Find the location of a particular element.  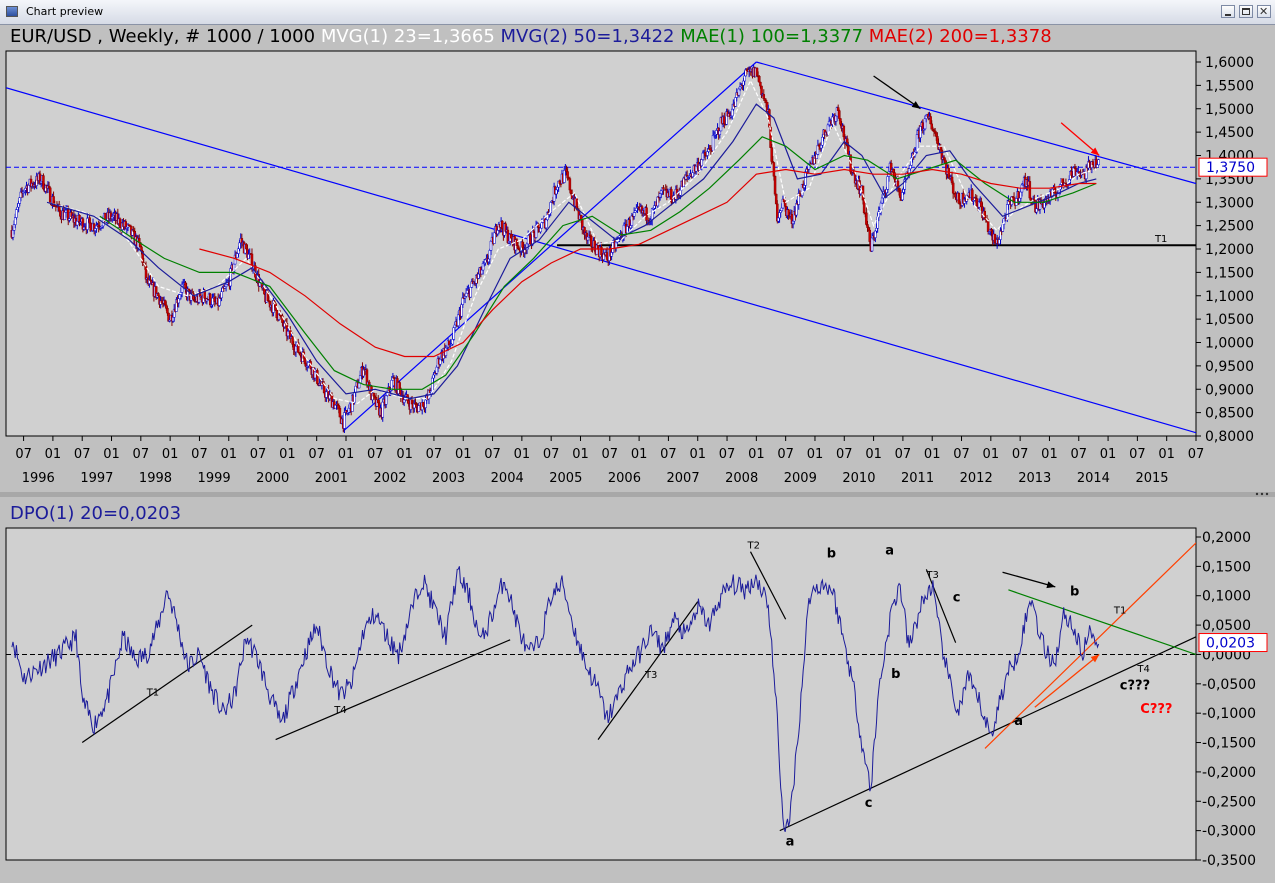

dpo-arrow-head is located at coordinates (1095, 658).